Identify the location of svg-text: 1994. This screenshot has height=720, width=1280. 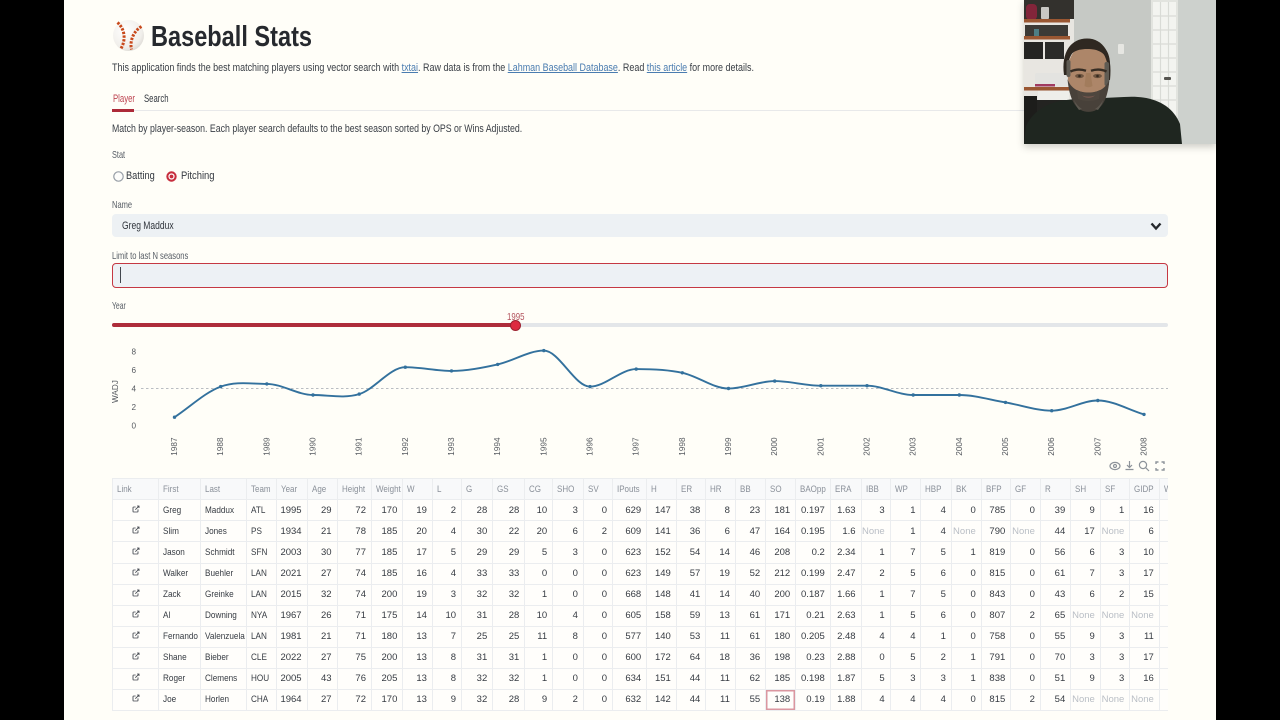
(497, 446).